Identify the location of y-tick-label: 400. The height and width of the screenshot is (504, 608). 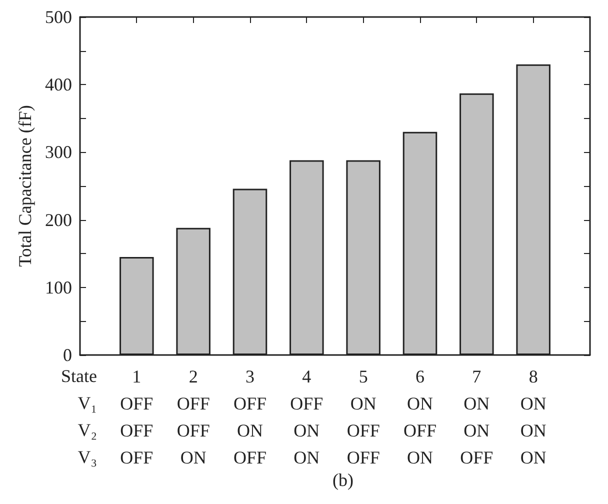
(58, 84).